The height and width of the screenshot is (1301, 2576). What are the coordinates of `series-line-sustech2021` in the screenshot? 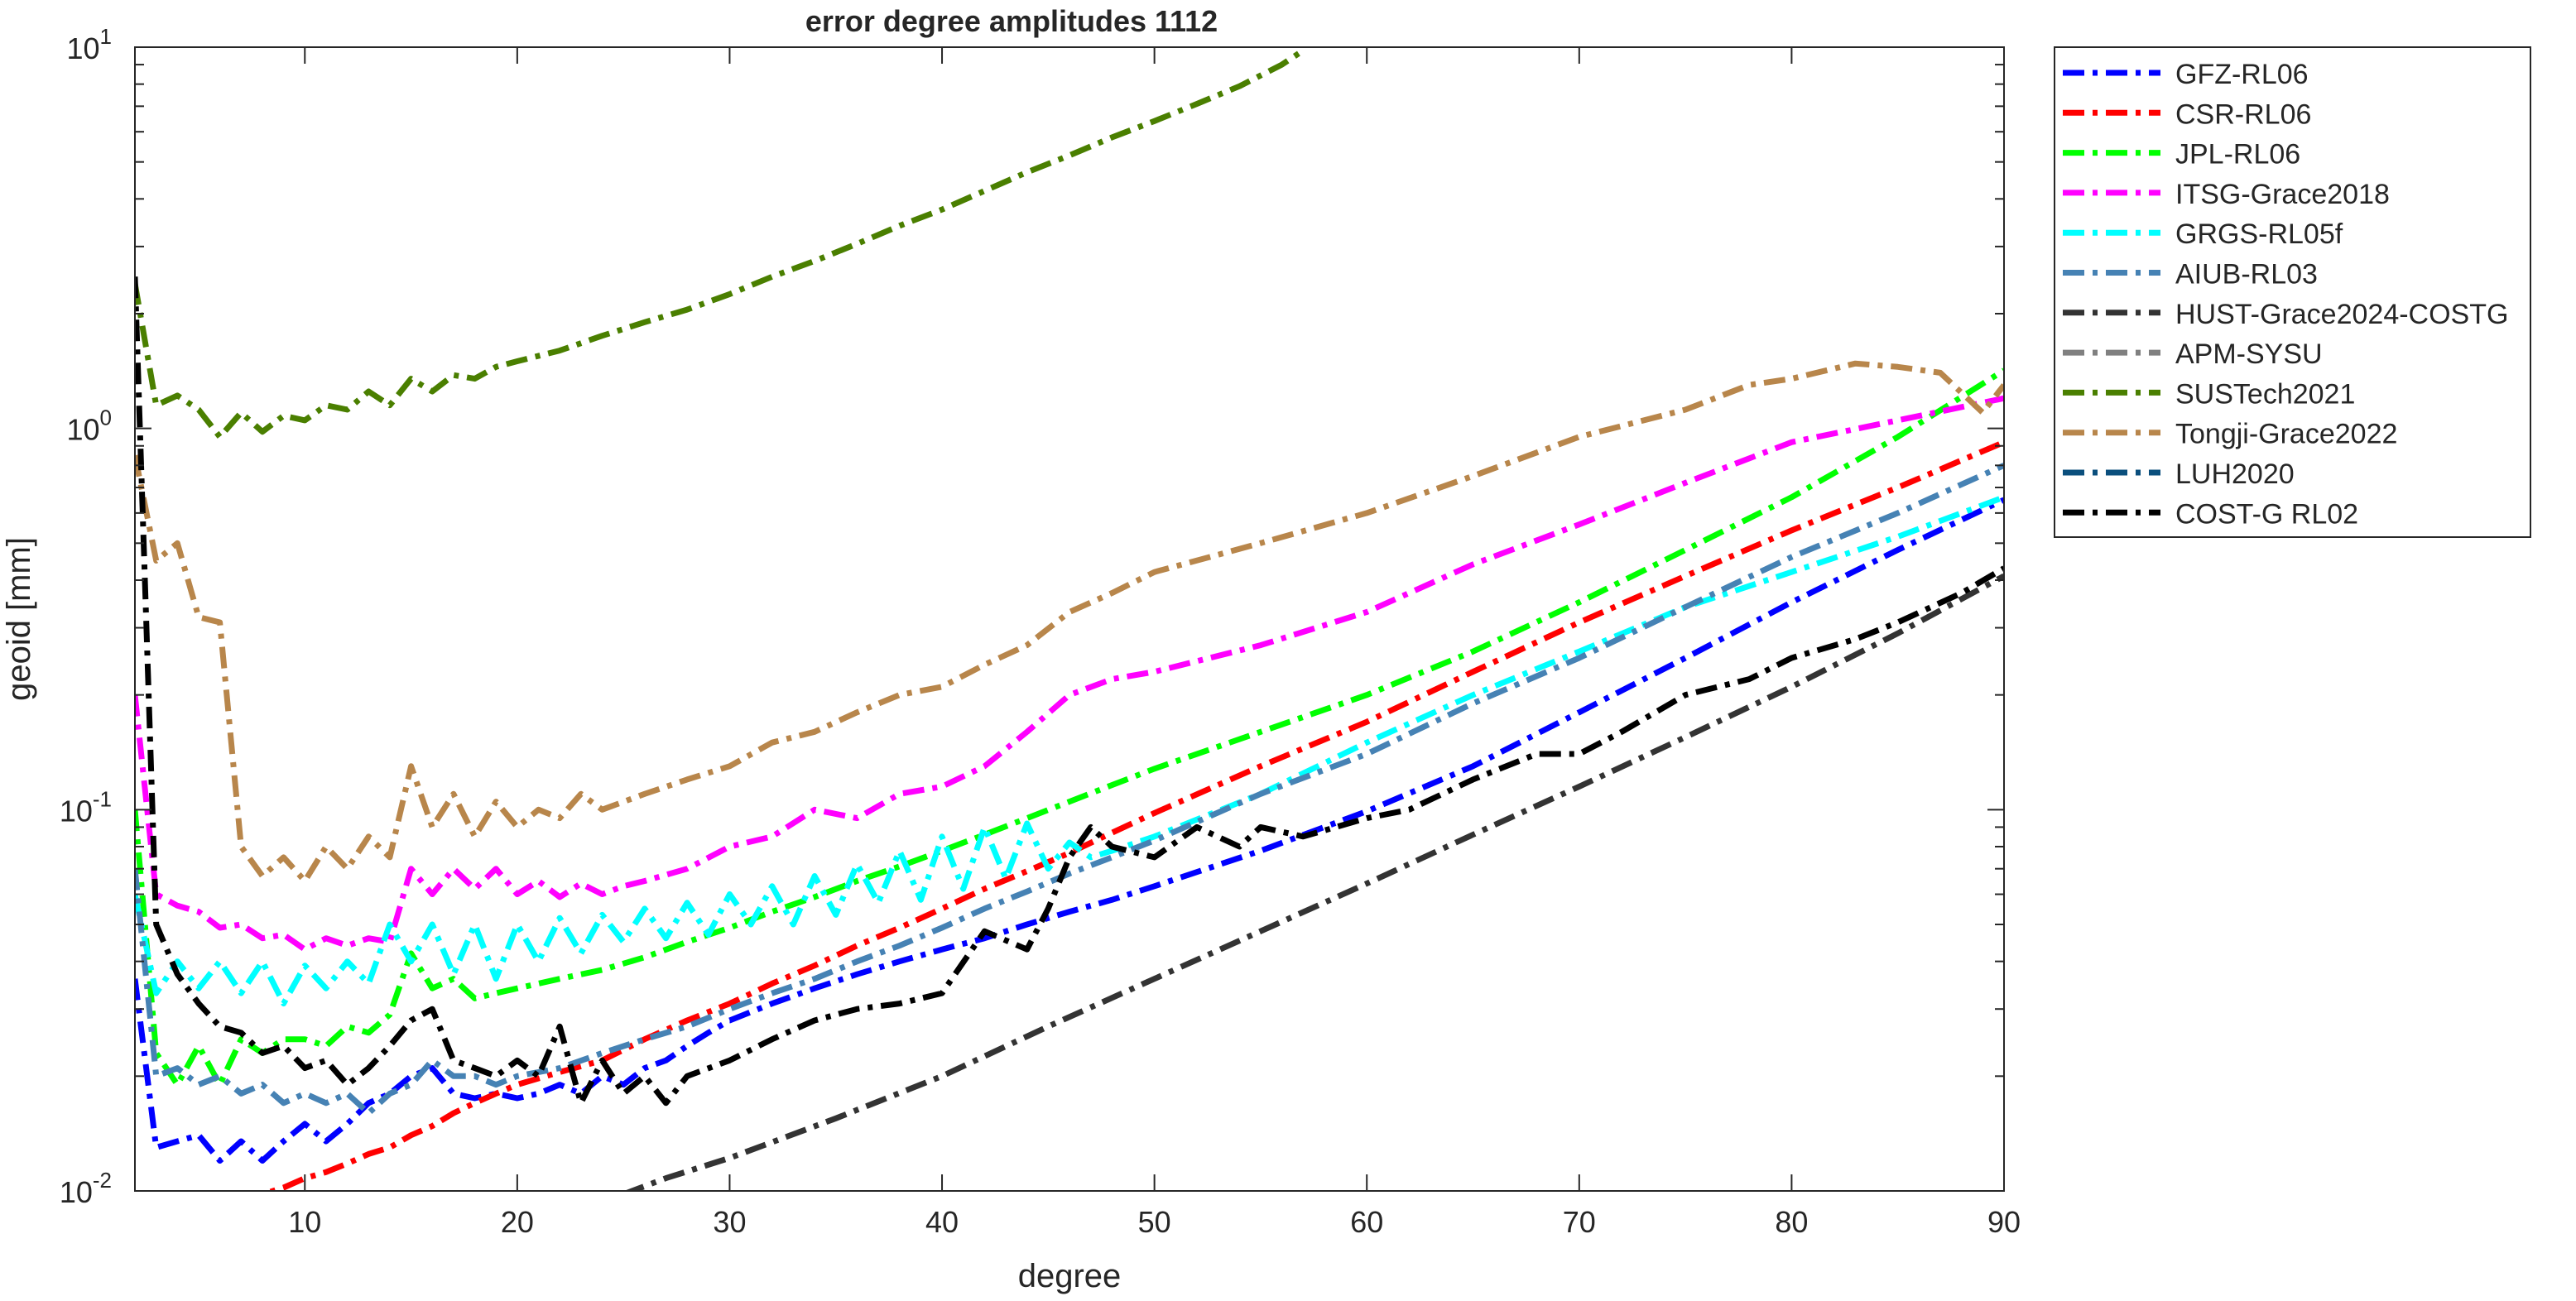 It's located at (720, 244).